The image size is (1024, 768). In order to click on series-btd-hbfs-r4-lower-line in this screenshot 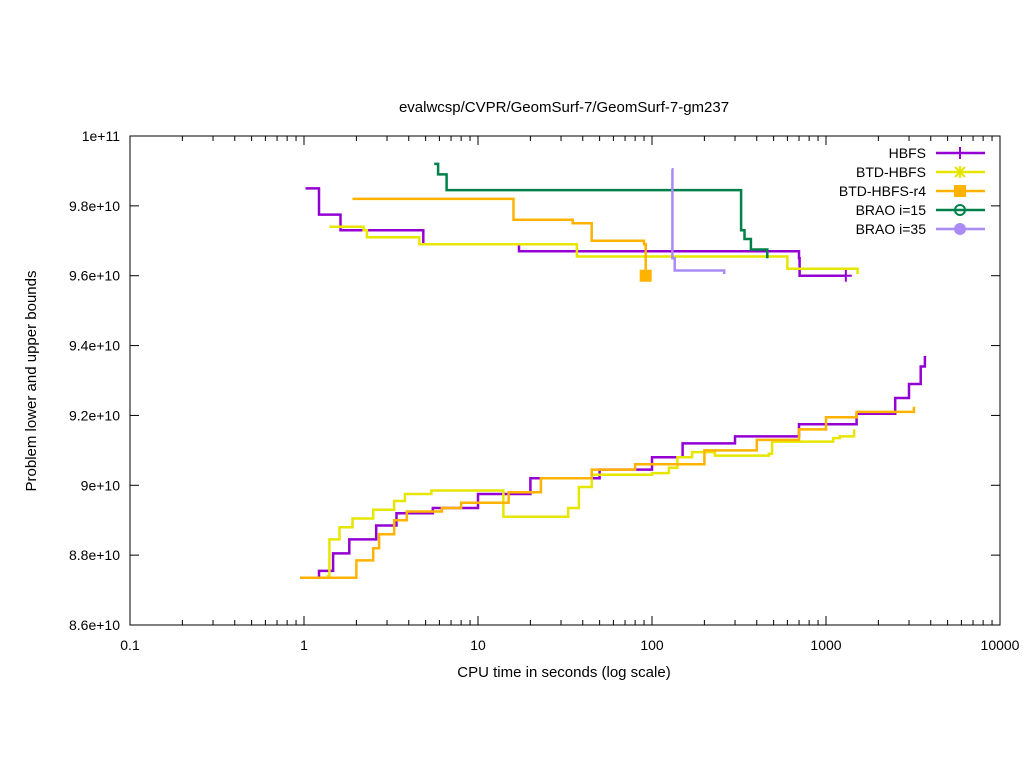, I will do `click(608, 493)`.